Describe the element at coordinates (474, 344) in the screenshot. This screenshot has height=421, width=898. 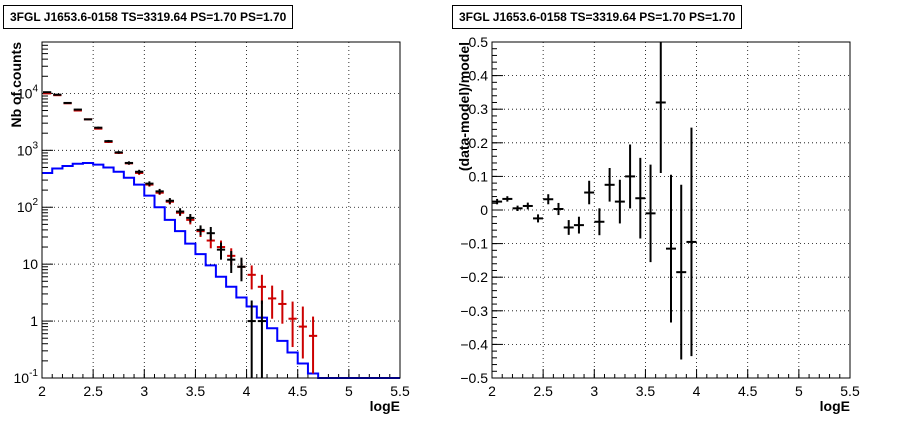
I see `right-y-tick-label: −0.4` at that location.